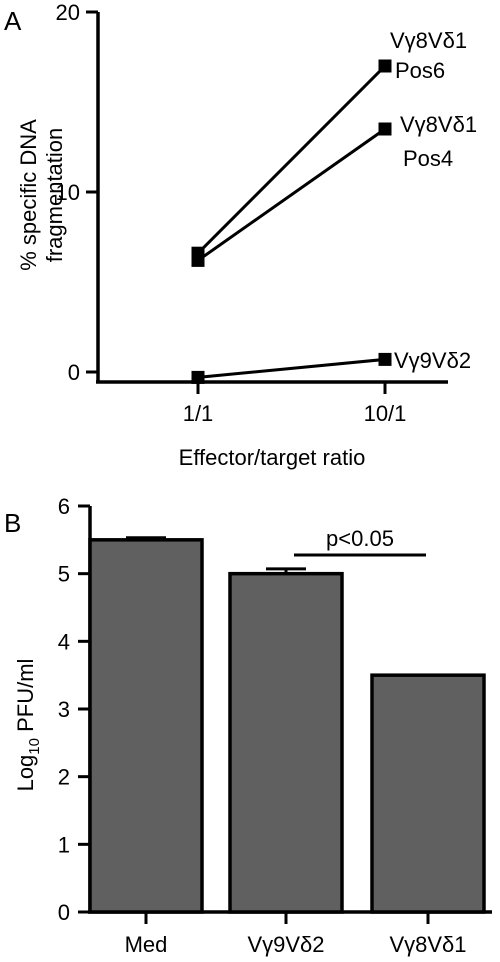 The image size is (500, 962). Describe the element at coordinates (64, 641) in the screenshot. I see `panel-b-y-tick-label: 4` at that location.